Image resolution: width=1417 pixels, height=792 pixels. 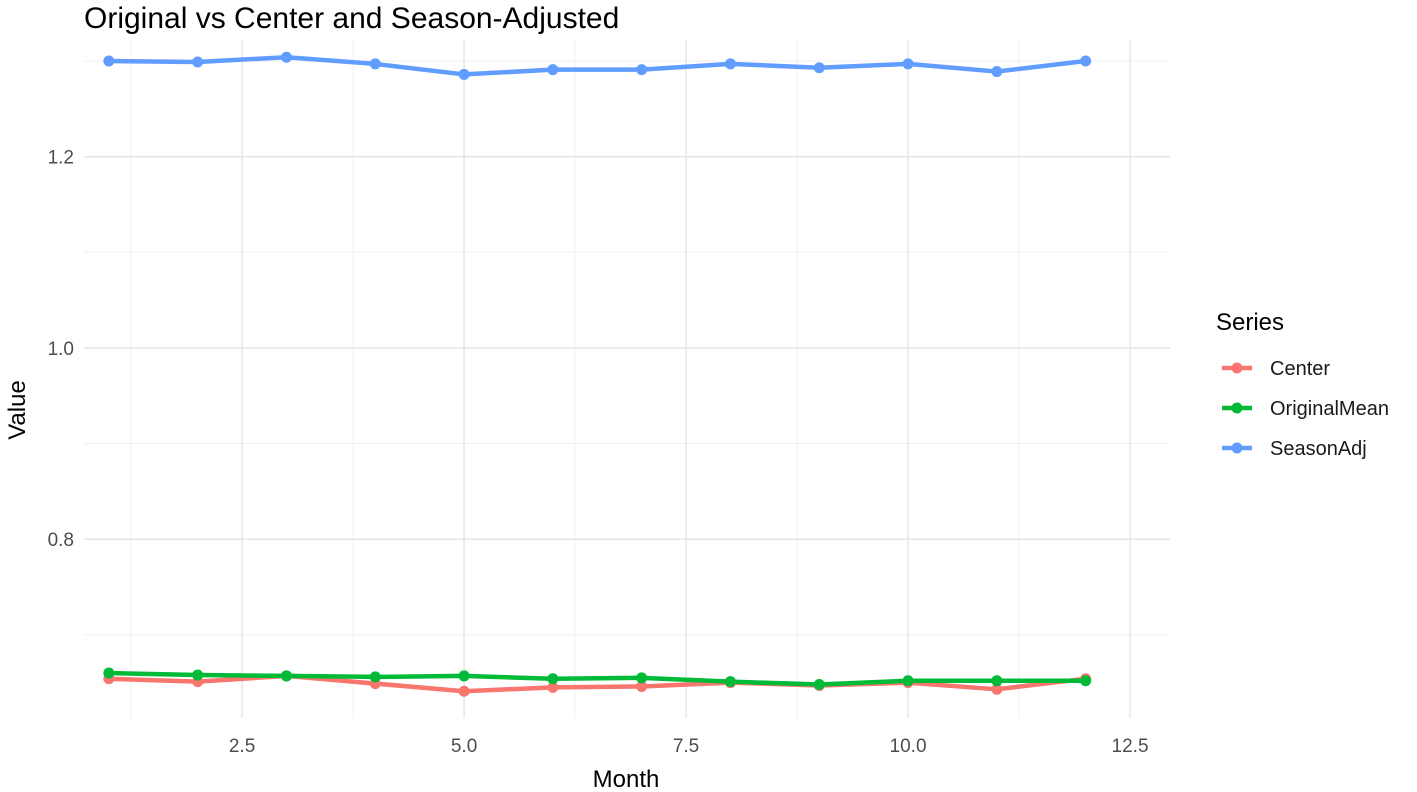 I want to click on y-axis-title: Value, so click(x=17, y=410).